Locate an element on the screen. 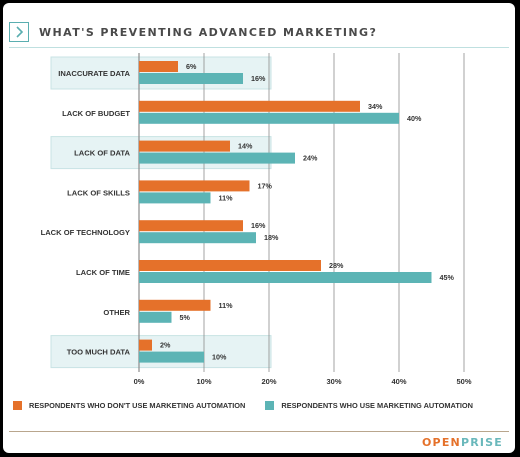 This screenshot has width=520, height=457. value-label-no-automation: 34% is located at coordinates (375, 106).